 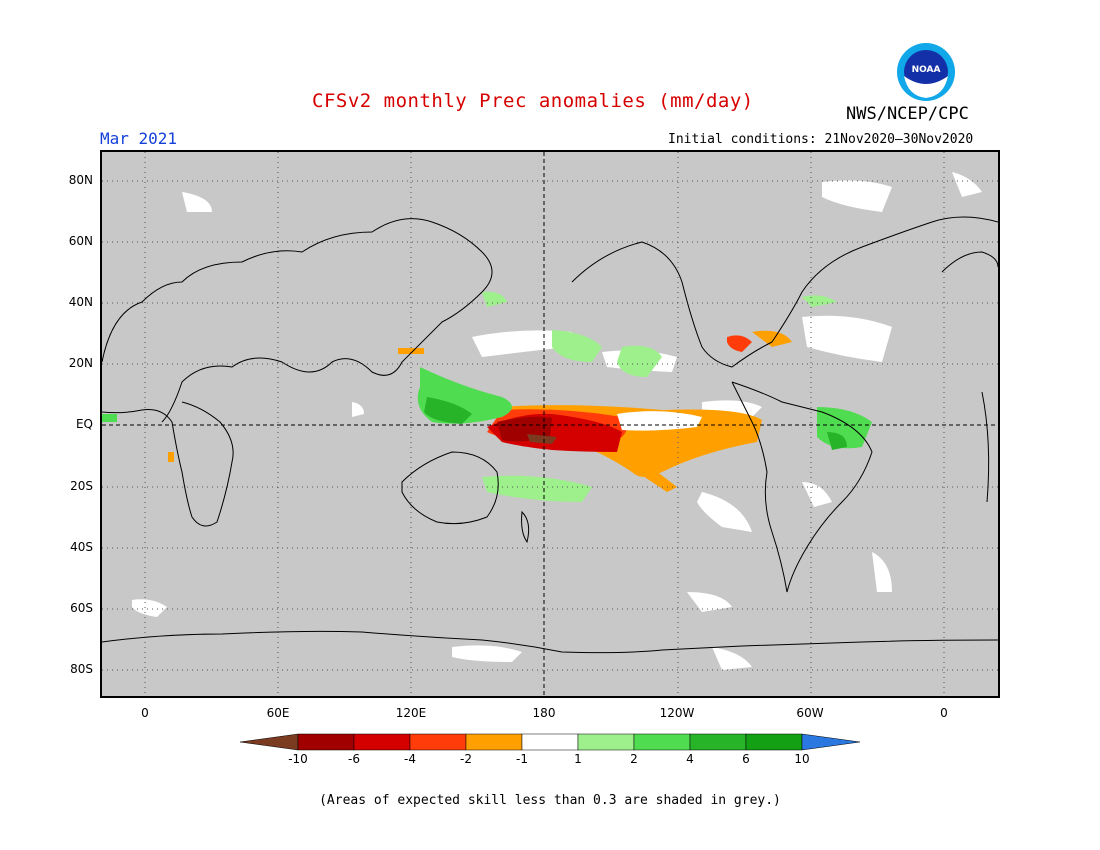 What do you see at coordinates (80, 180) in the screenshot?
I see `lat-label-80n: 80N` at bounding box center [80, 180].